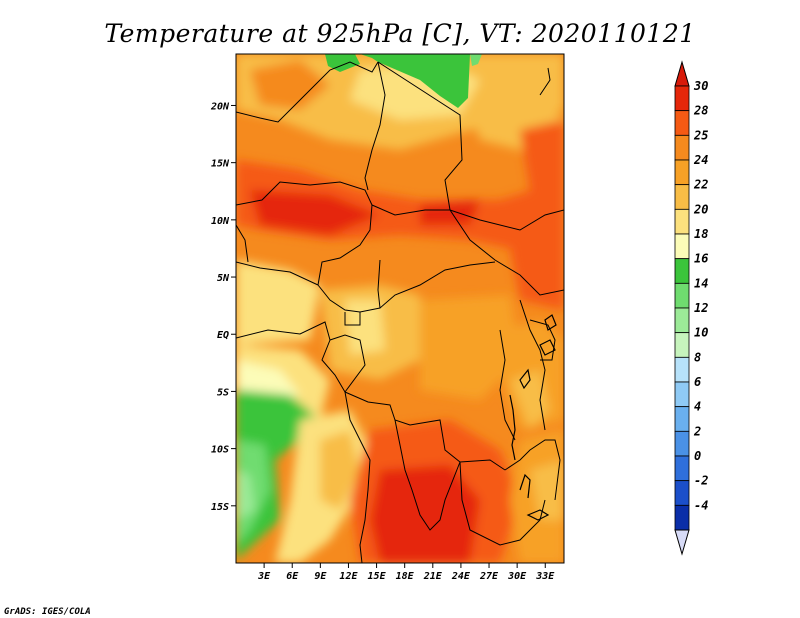  Describe the element at coordinates (292, 576) in the screenshot. I see `lon-tick-label: 6E` at that location.